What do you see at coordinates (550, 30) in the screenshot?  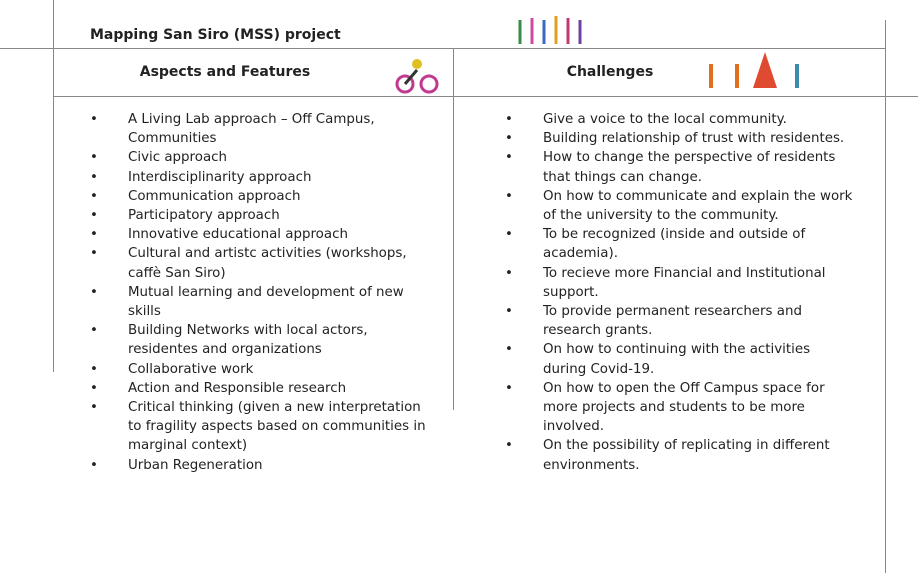 I see `people-icon` at bounding box center [550, 30].